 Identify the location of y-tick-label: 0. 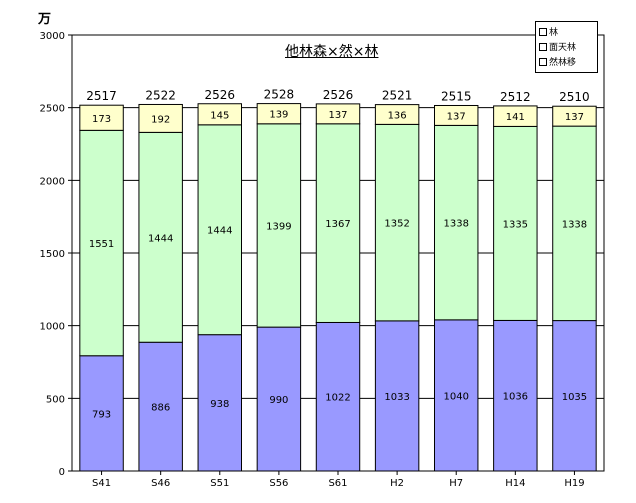
(62, 472).